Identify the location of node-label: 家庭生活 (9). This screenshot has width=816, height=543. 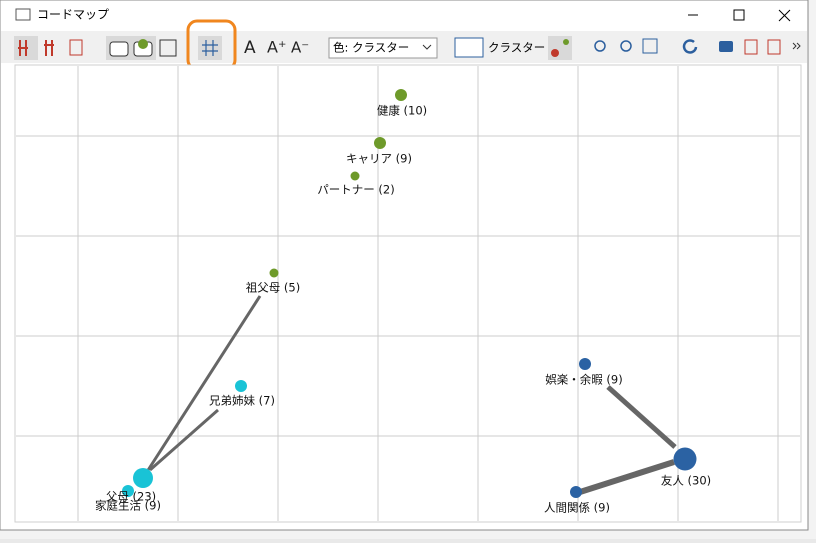
(128, 506).